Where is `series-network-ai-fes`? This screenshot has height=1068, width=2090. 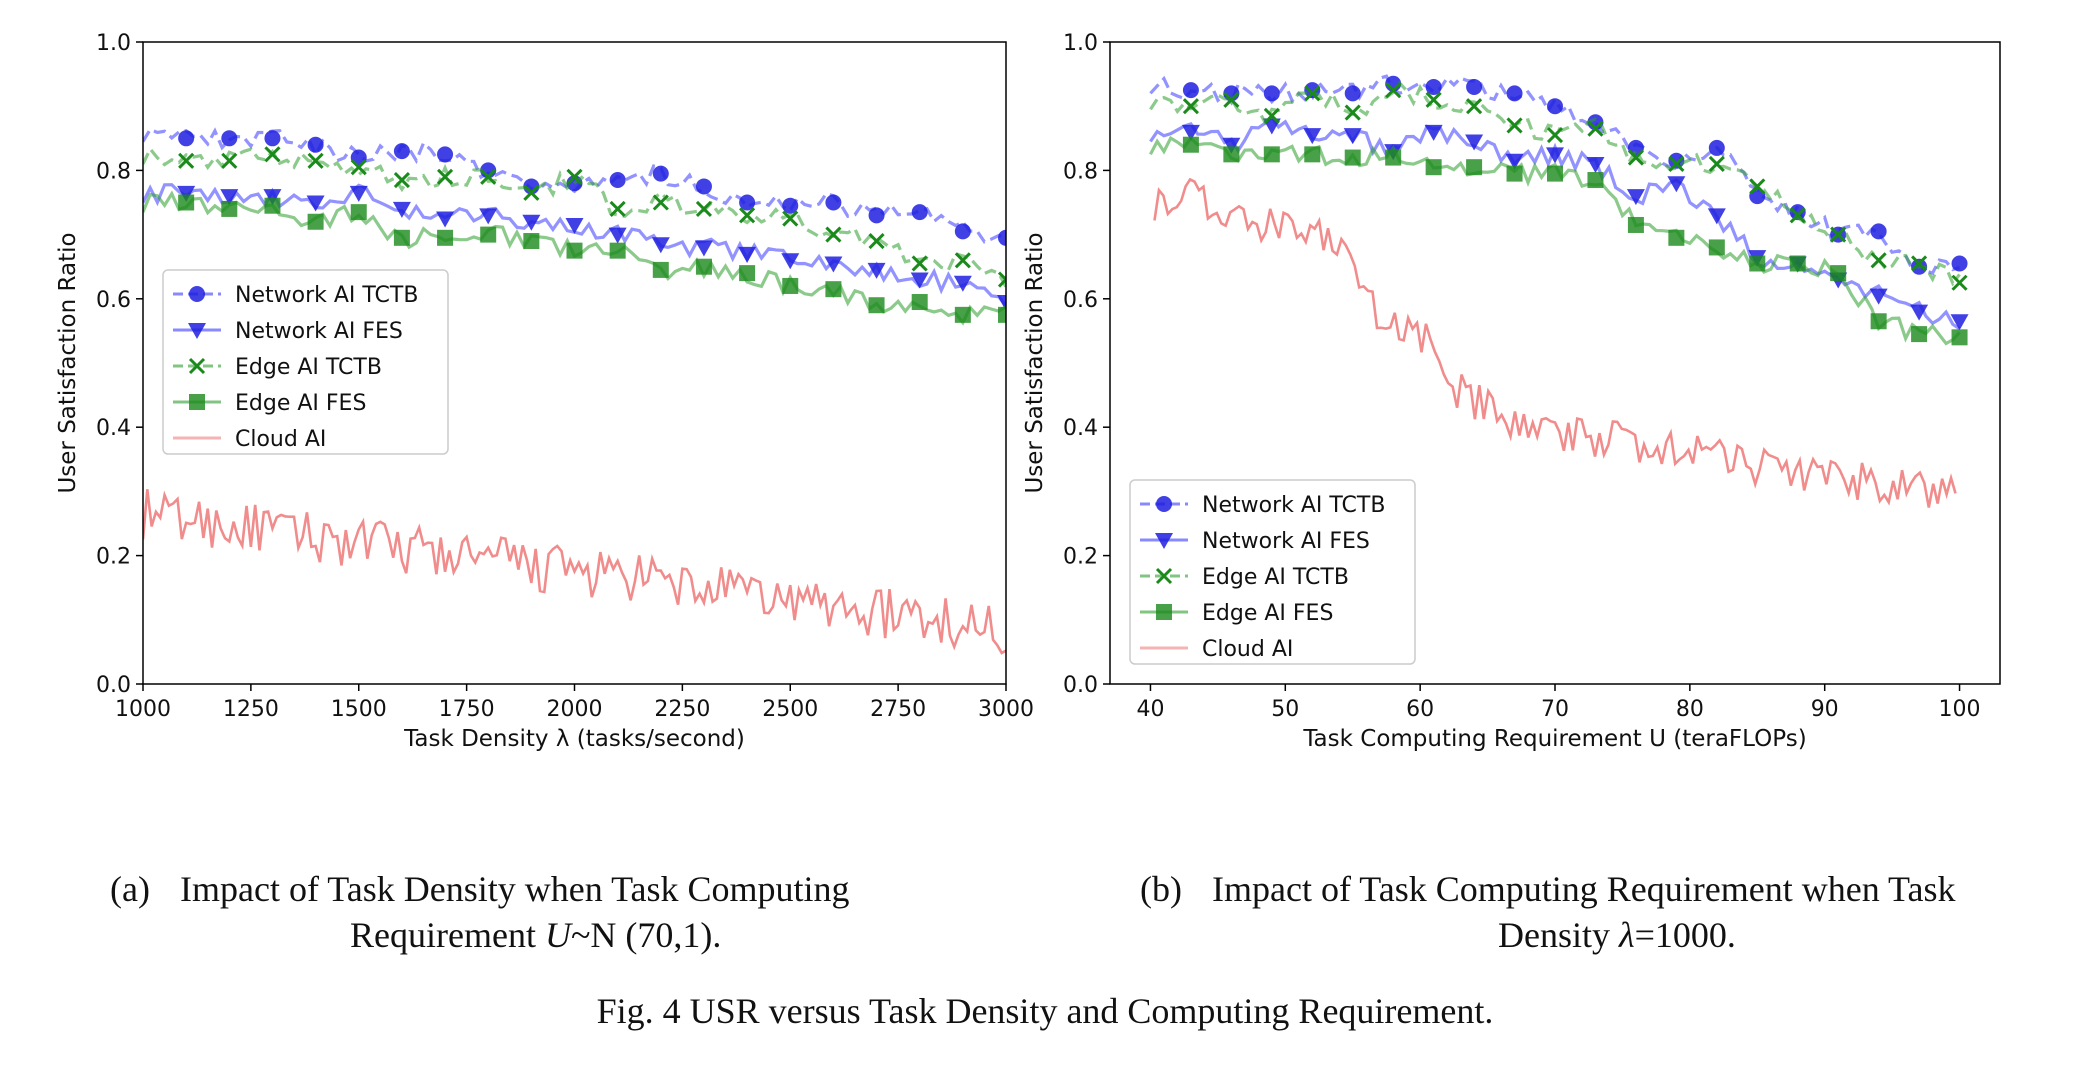
series-network-ai-fes is located at coordinates (1559, 222).